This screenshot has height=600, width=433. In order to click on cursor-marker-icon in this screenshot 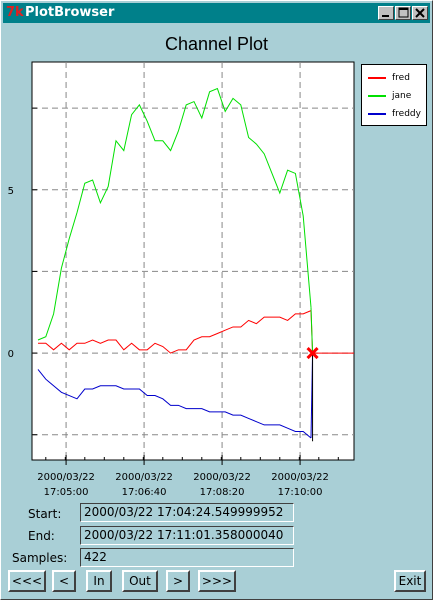, I will do `click(312, 353)`.